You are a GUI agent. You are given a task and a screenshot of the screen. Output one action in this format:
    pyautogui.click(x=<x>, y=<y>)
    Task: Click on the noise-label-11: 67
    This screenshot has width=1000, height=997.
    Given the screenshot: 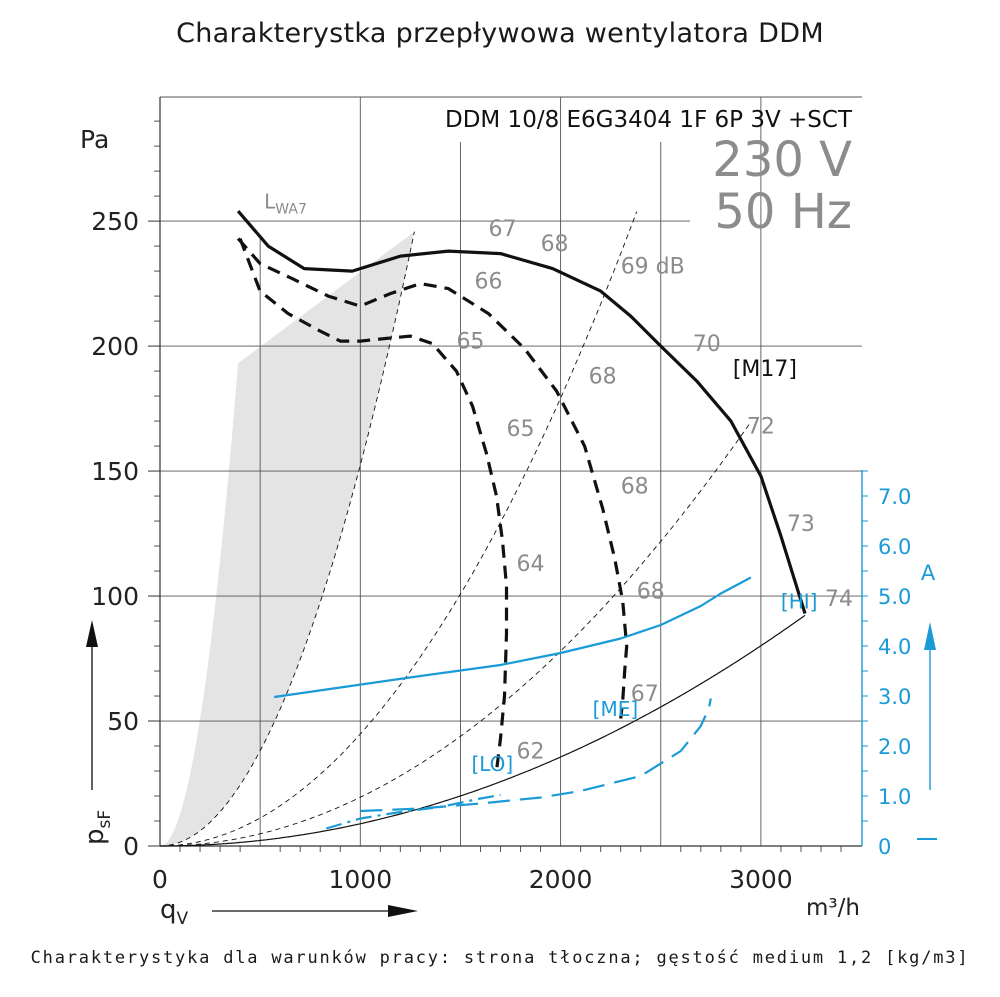 What is the action you would take?
    pyautogui.click(x=645, y=694)
    